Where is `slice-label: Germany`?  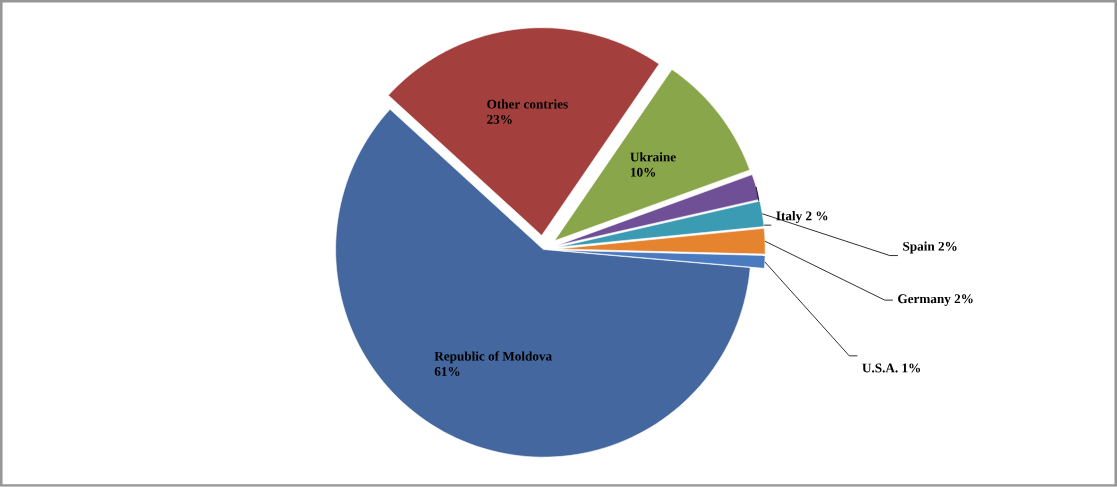
slice-label: Germany is located at coordinates (924, 300).